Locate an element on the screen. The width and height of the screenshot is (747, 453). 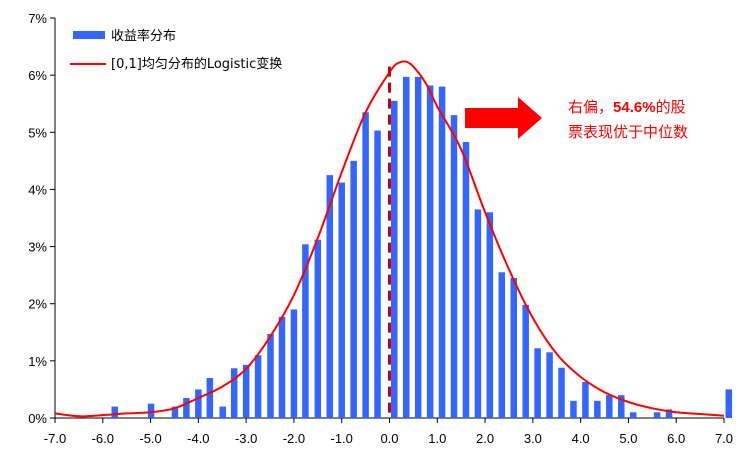
x-tick-label: 5.0 is located at coordinates (628, 438).